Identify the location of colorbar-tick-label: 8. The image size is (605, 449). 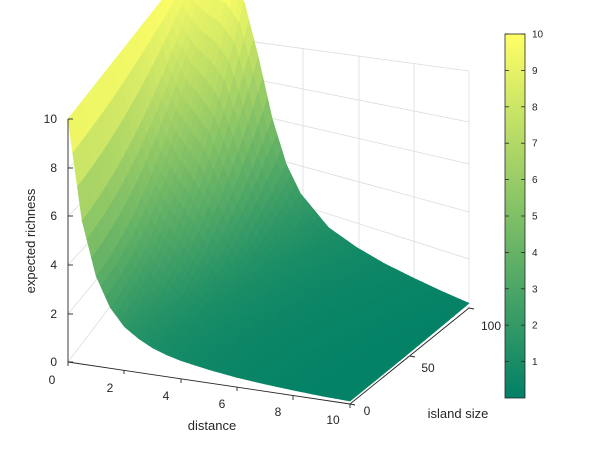
(535, 107).